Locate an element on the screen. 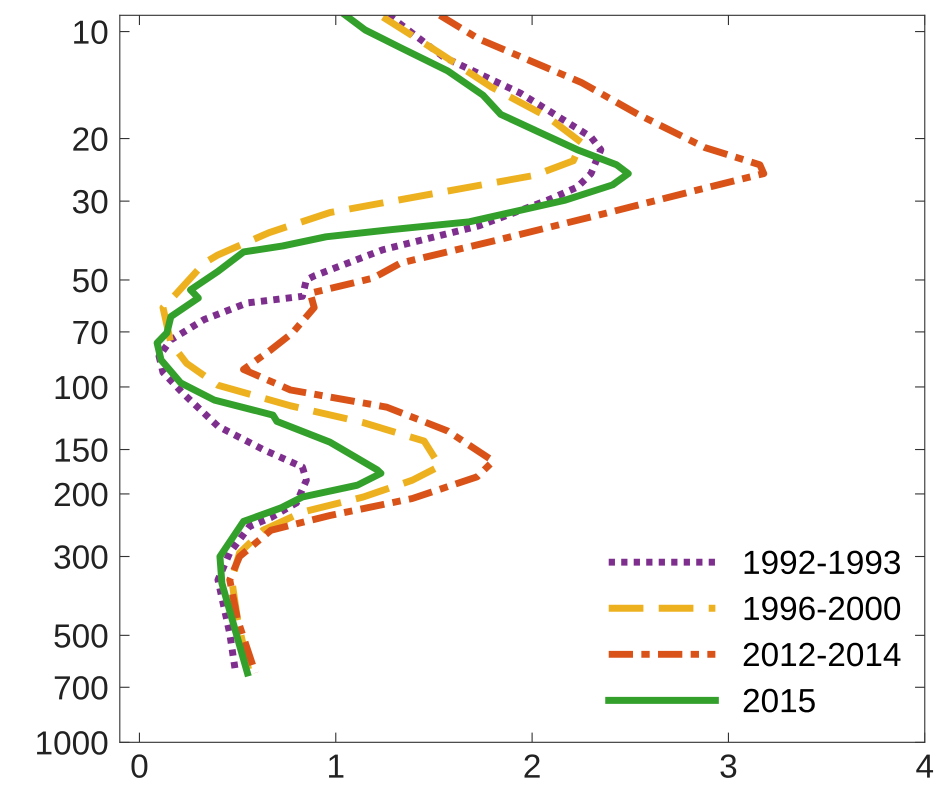 Image resolution: width=936 pixels, height=806 pixels. y-tick-label: 150 is located at coordinates (82, 450).